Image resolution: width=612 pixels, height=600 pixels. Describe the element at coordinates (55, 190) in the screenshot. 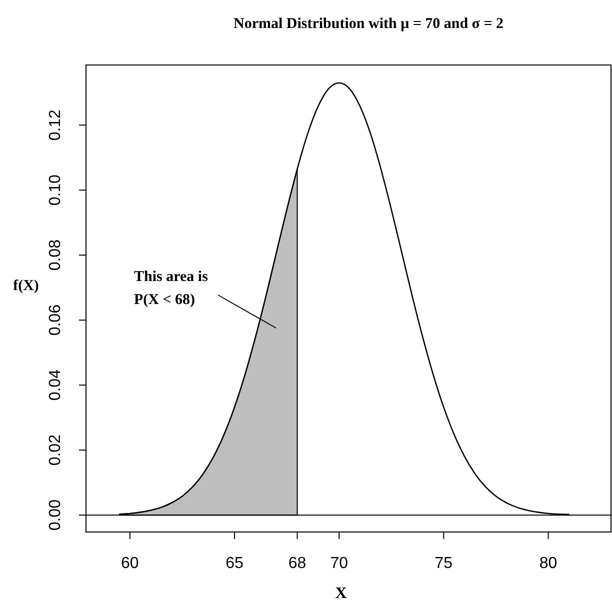

I see `y-tick-label: 0.10` at that location.